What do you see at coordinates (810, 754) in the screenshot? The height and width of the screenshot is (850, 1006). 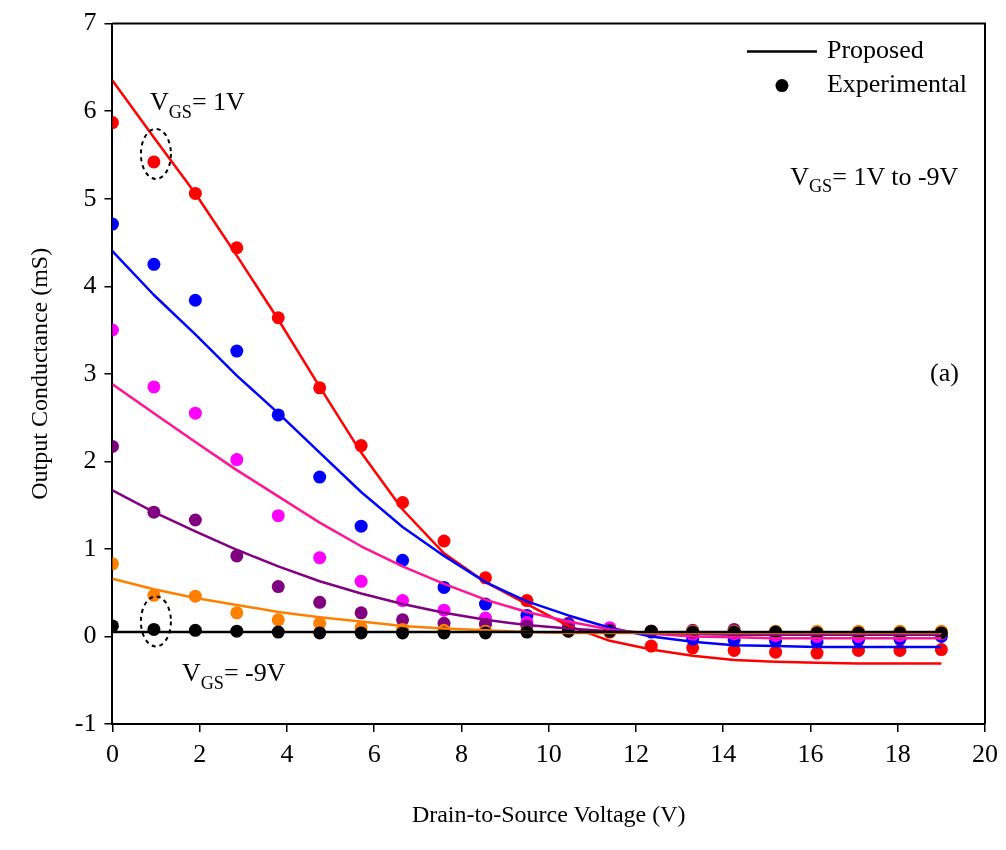 I see `x-tick-label: 16` at bounding box center [810, 754].